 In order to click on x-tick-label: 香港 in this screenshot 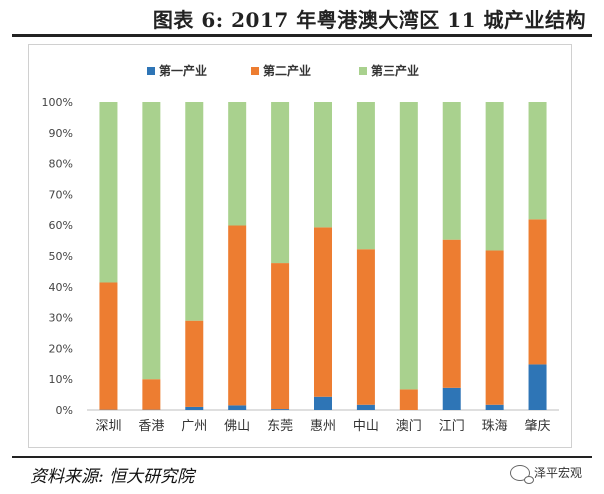, I will do `click(151, 426)`.